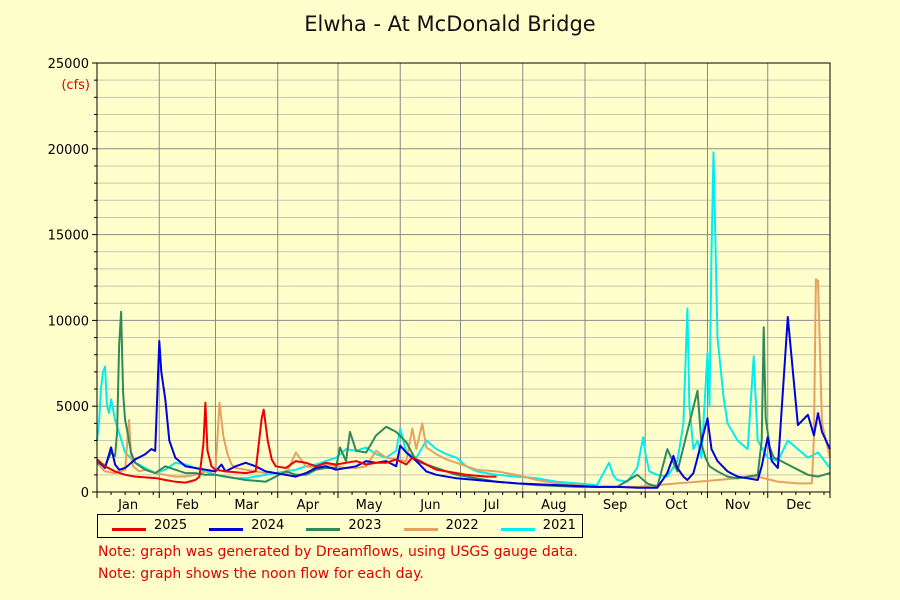  Describe the element at coordinates (72, 407) in the screenshot. I see `y-tick-label: 5000` at that location.